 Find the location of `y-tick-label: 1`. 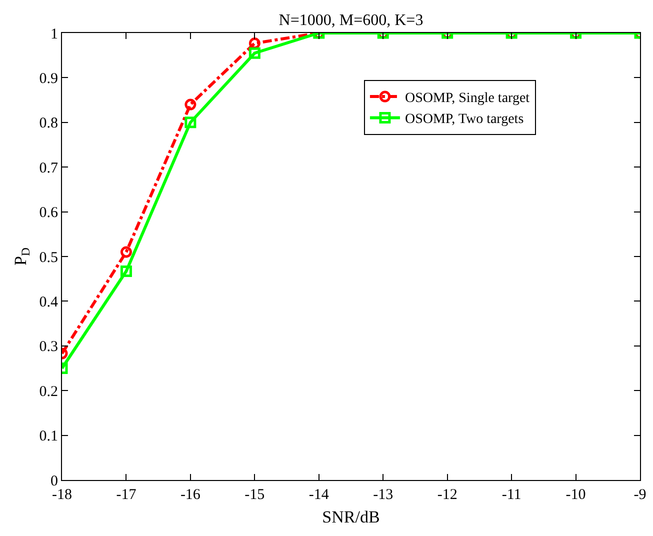

y-tick-label: 1 is located at coordinates (54, 34).